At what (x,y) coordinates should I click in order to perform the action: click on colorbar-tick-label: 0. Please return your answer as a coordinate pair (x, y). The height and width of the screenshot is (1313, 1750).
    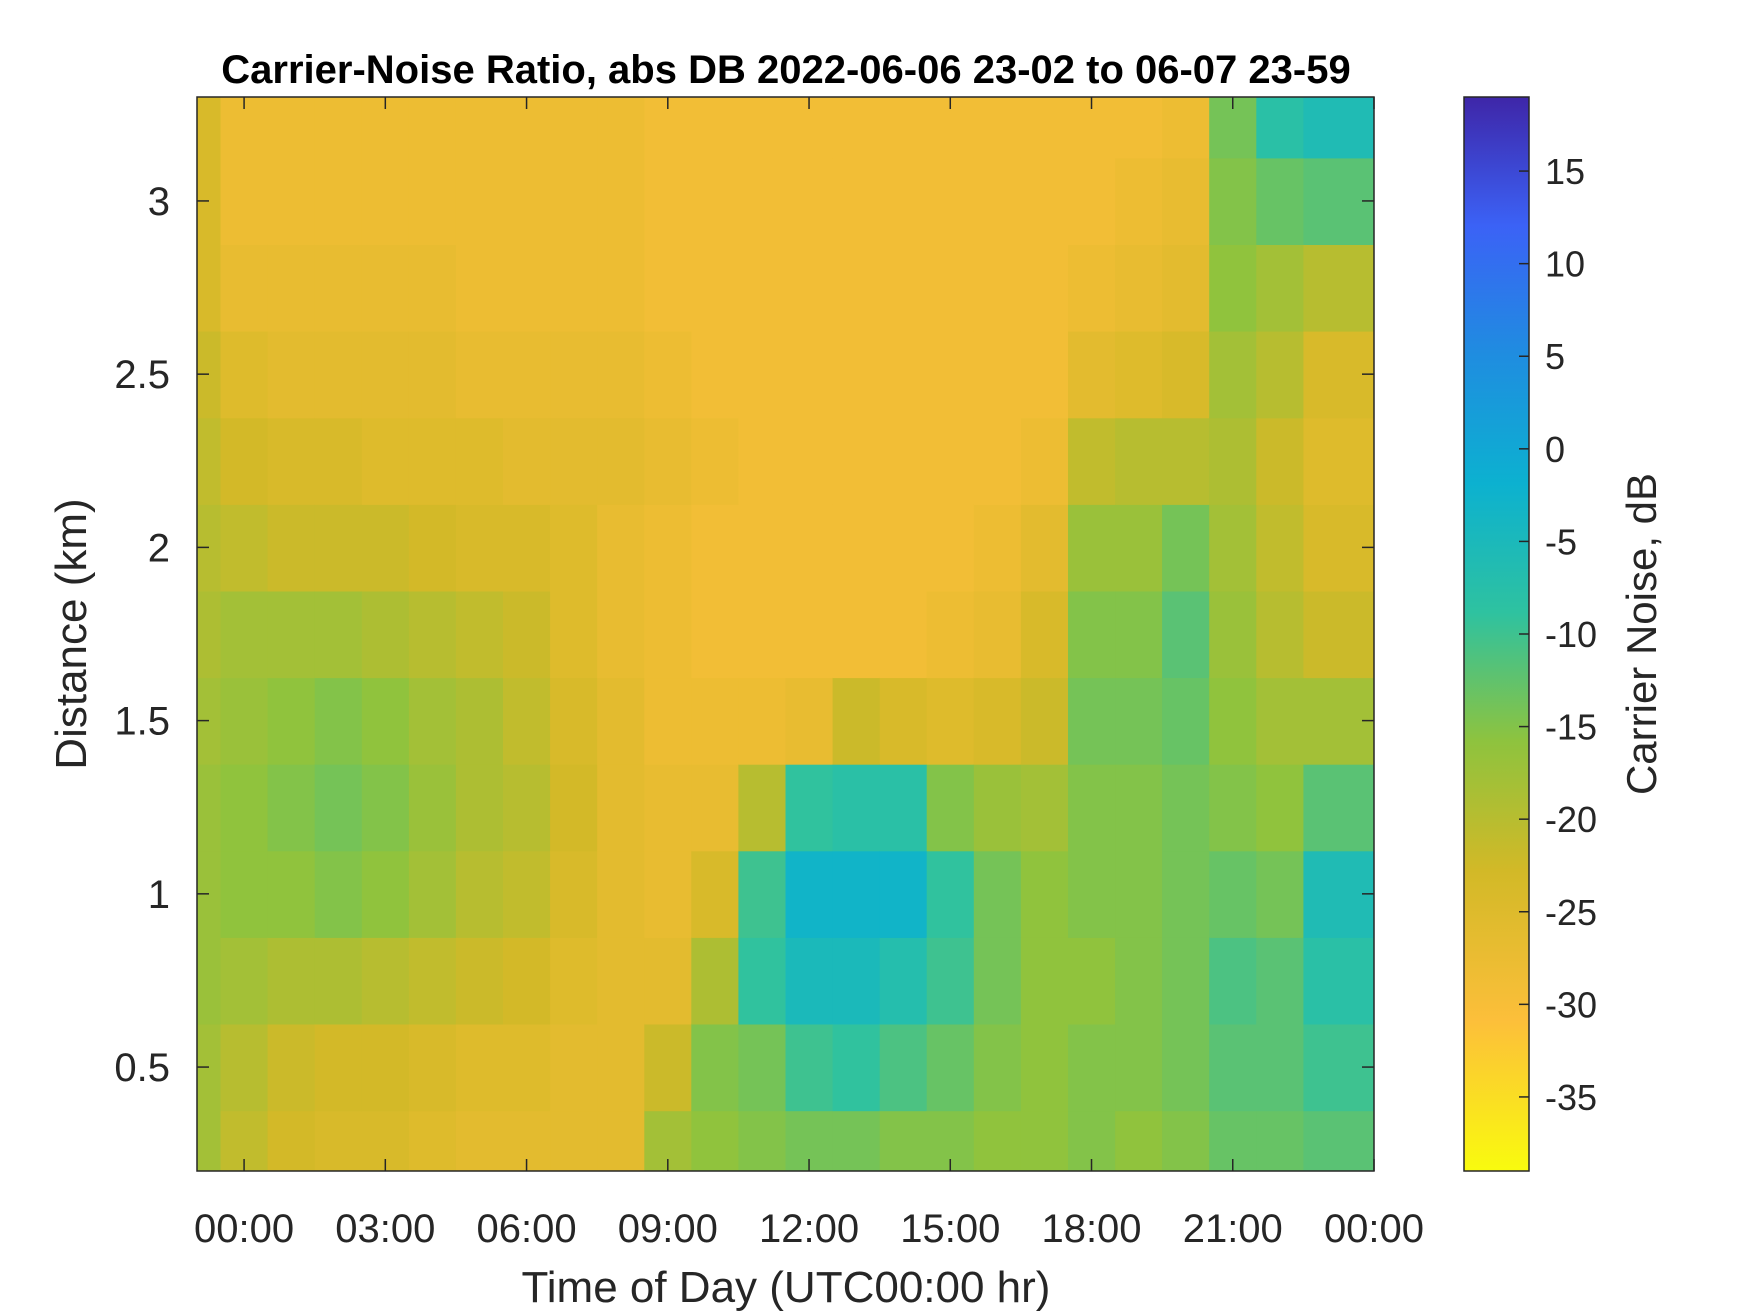
    Looking at the image, I should click on (1555, 449).